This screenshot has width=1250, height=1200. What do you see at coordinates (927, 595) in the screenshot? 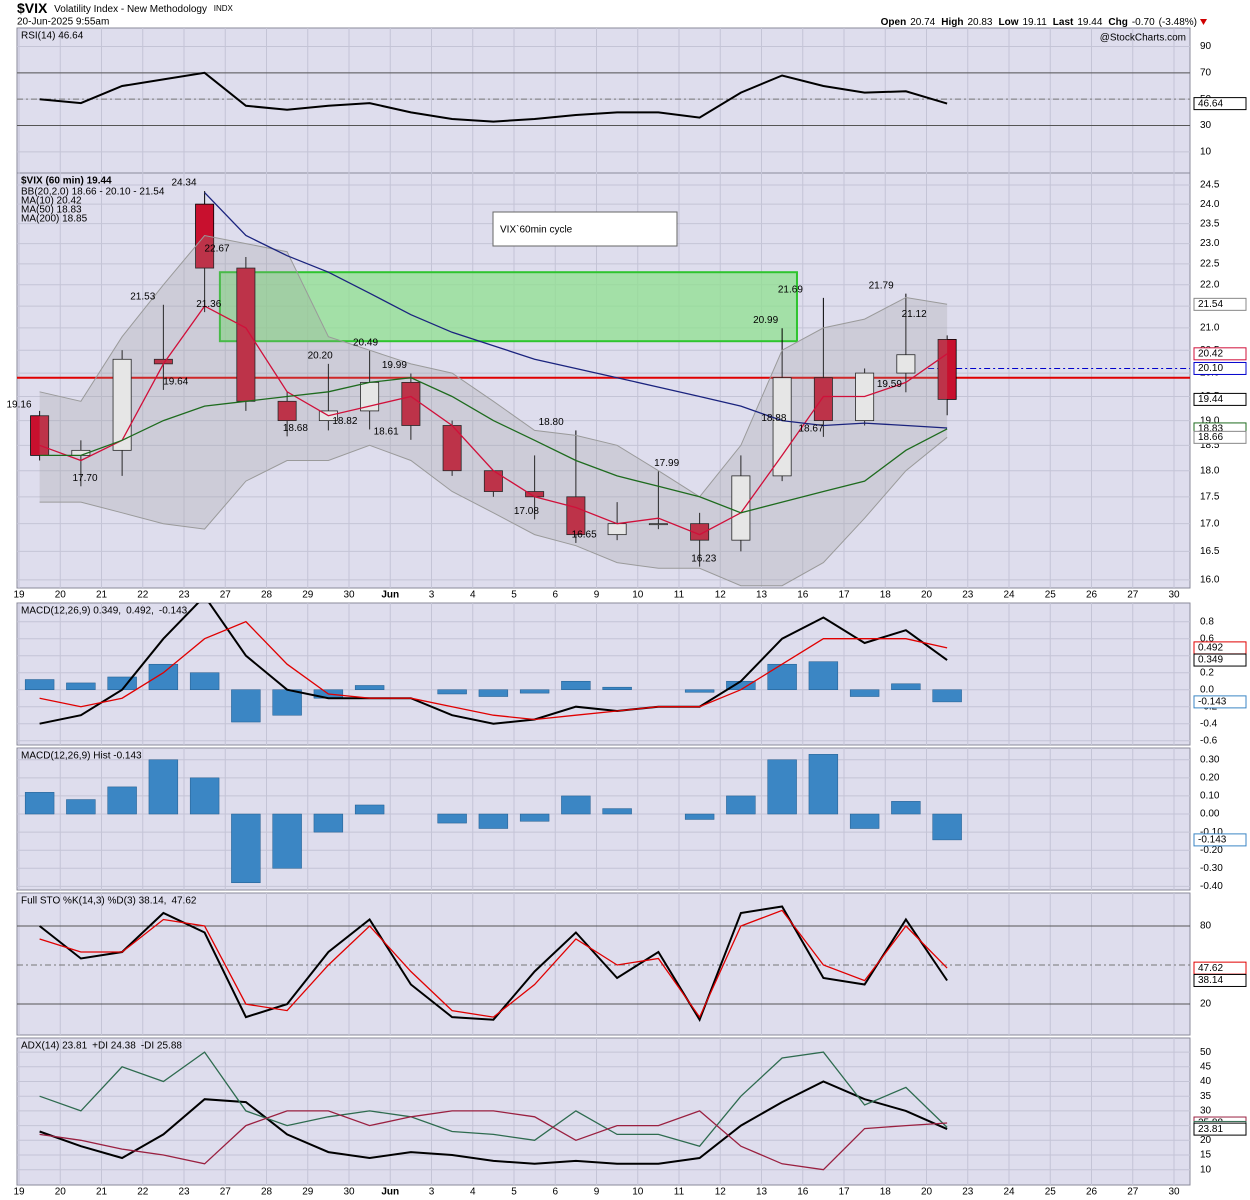
I see `x-tick-label: 20` at bounding box center [927, 595].